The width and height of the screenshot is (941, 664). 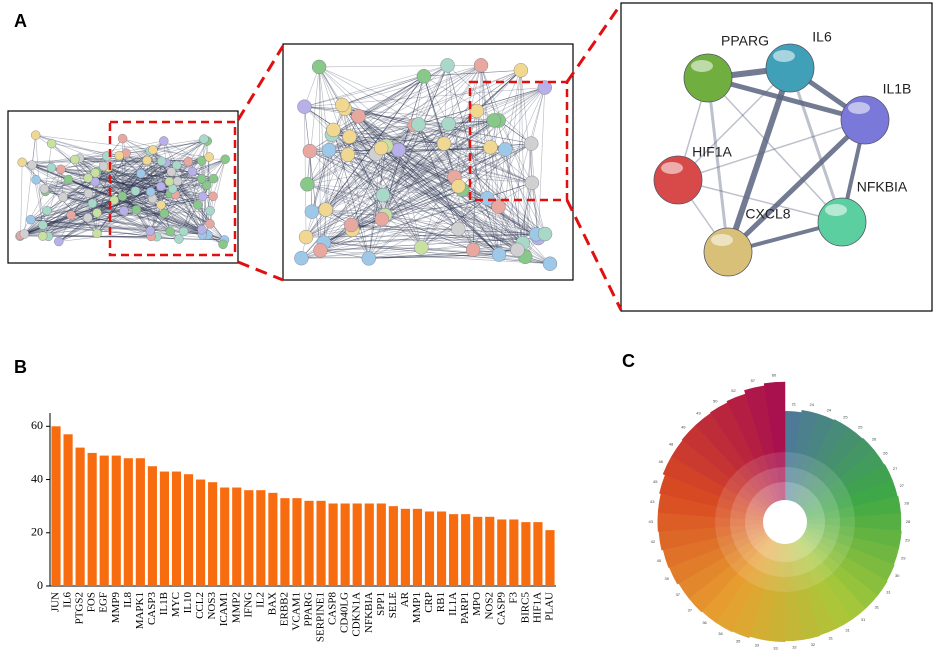 What do you see at coordinates (68, 600) in the screenshot?
I see `x-tick-label: IL6` at bounding box center [68, 600].